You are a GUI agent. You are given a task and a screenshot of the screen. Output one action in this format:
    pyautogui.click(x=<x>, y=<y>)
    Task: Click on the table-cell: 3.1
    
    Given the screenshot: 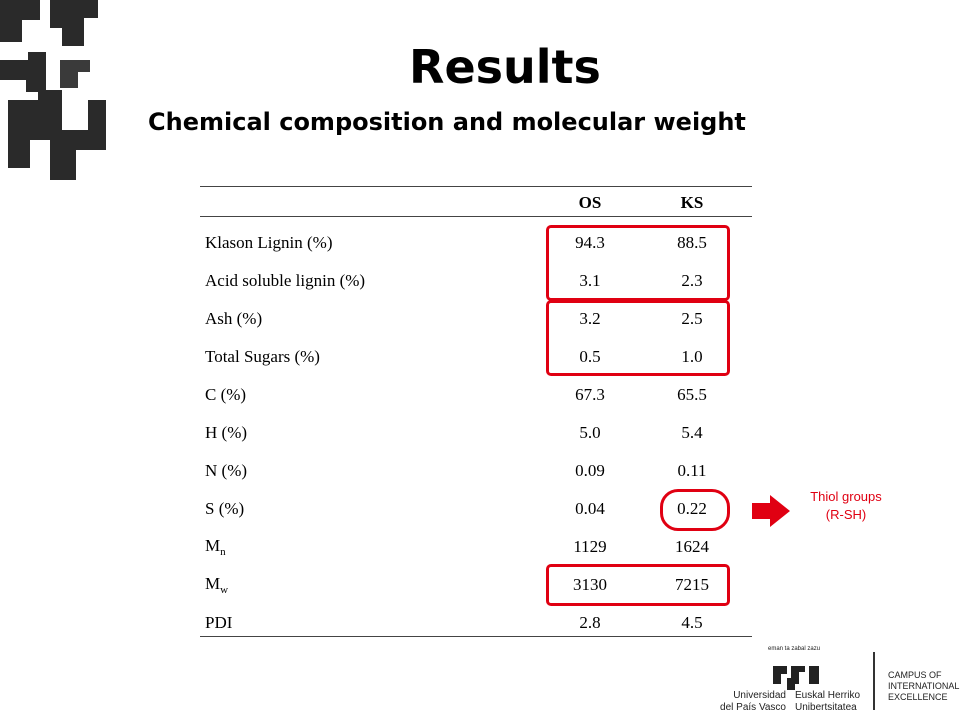 What is the action you would take?
    pyautogui.click(x=590, y=280)
    